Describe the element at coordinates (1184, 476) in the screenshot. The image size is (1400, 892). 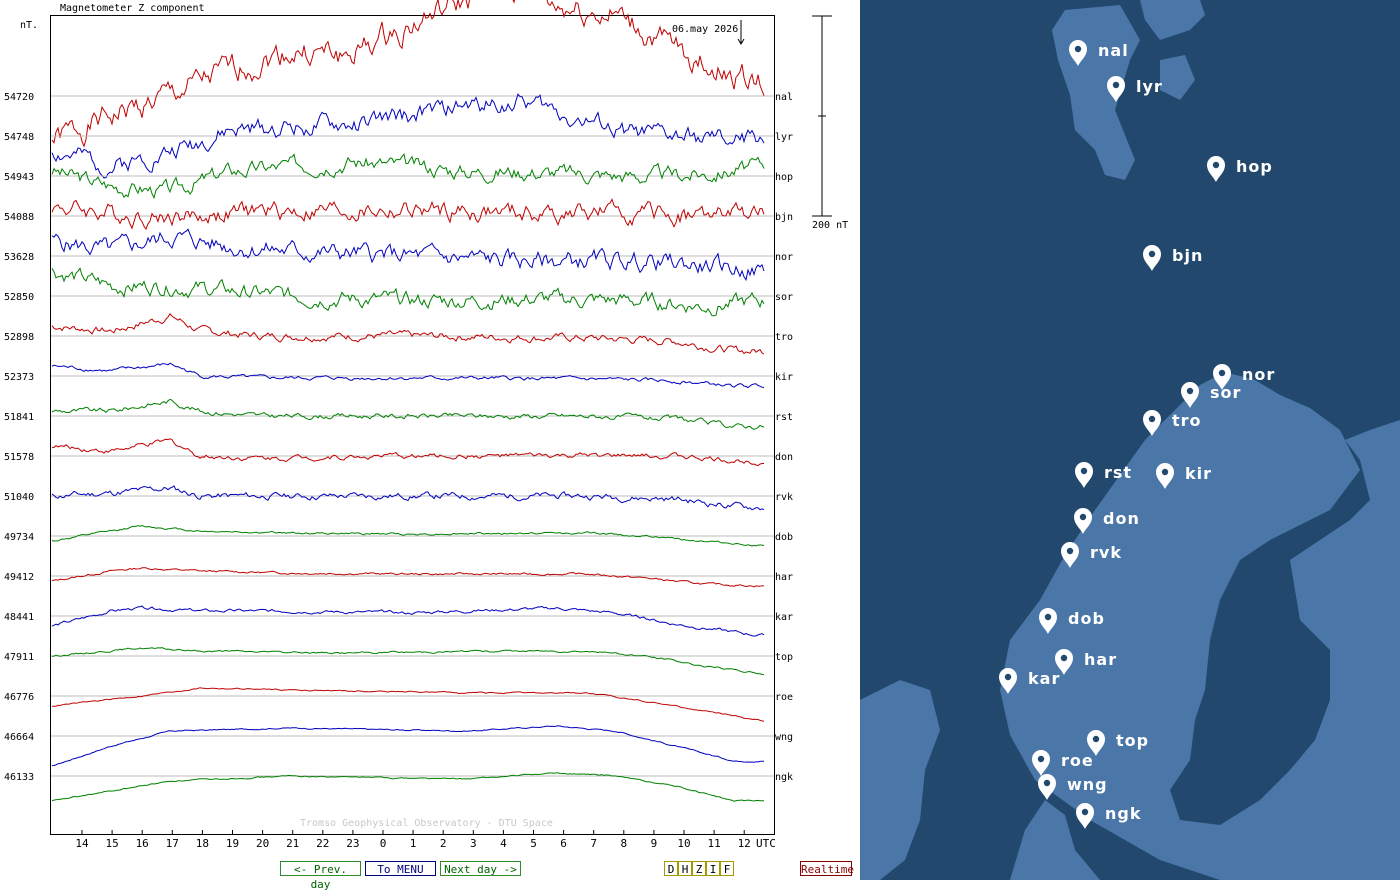
I see `station-pin-kir: kir` at that location.